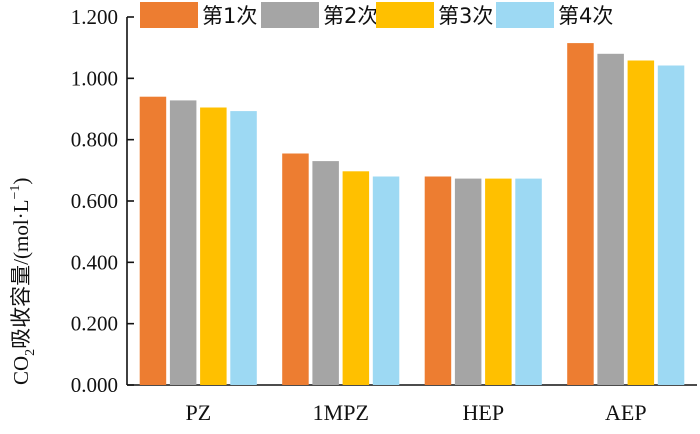 The width and height of the screenshot is (700, 434). What do you see at coordinates (15, 192) in the screenshot?
I see `y-axis-label-sup: −1` at bounding box center [15, 192].